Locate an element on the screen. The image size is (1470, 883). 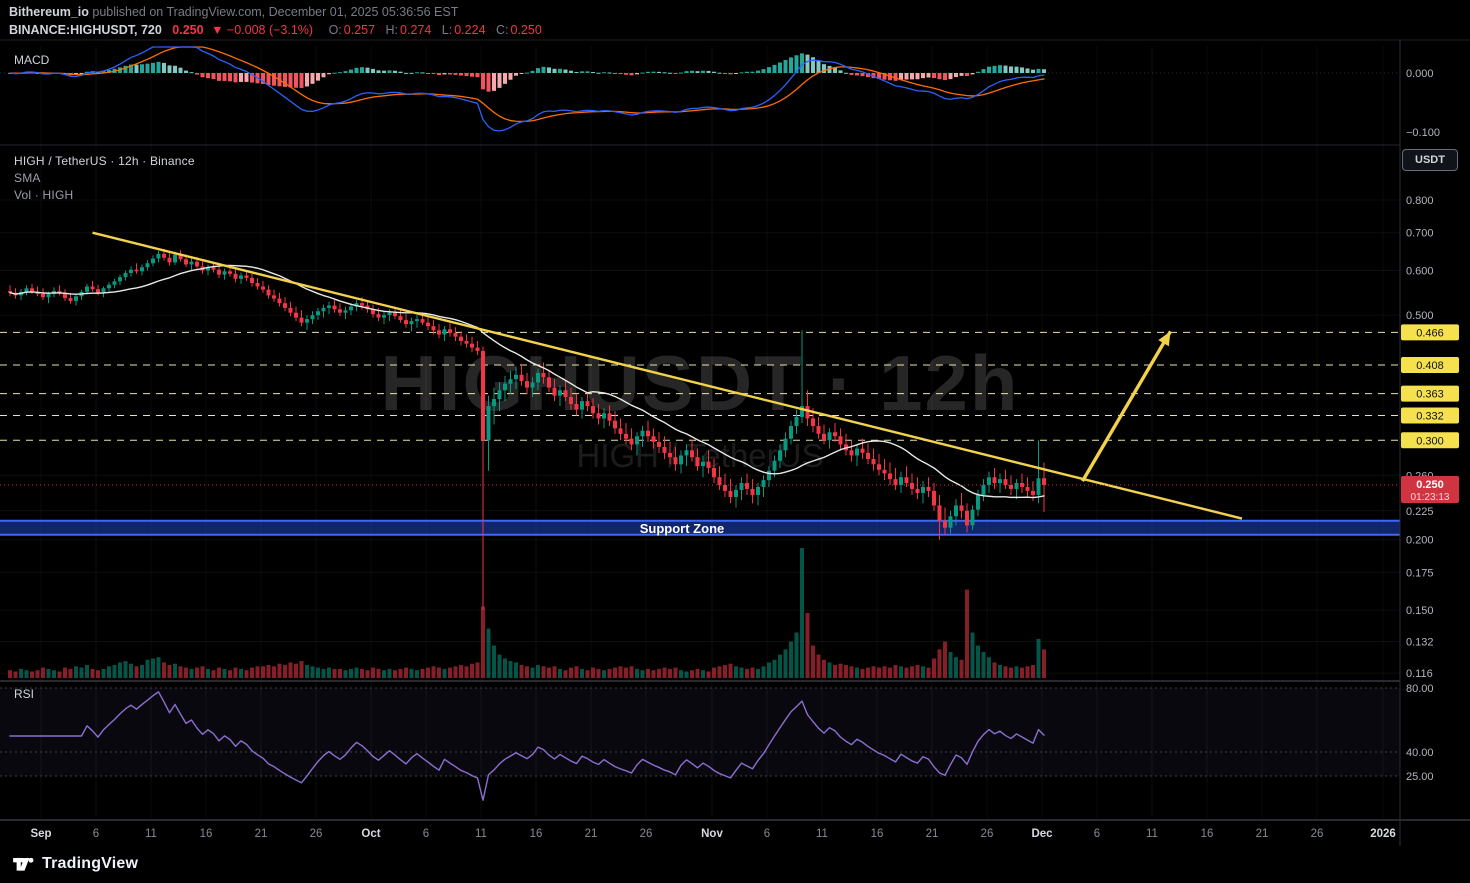
last-price: 0.250 is located at coordinates (188, 30).